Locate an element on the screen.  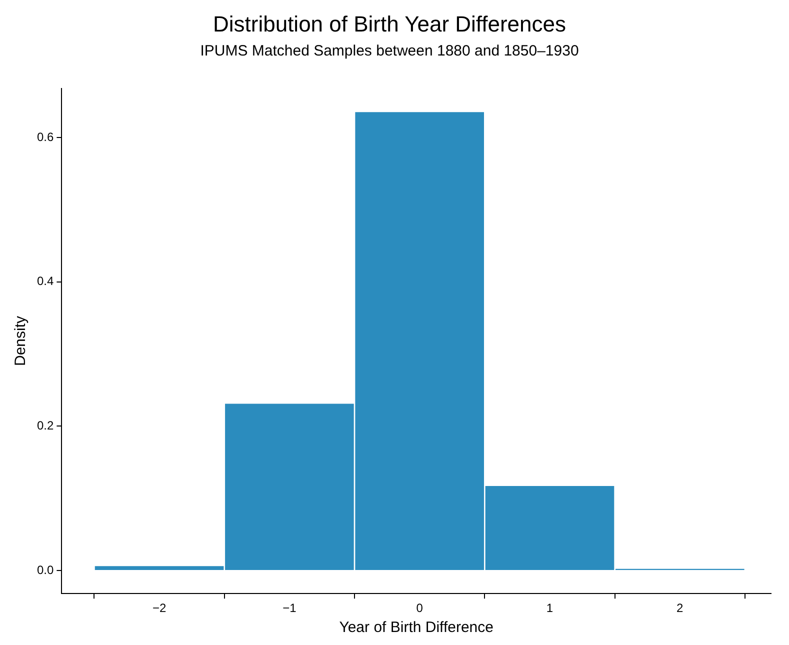
y-tick-label: 0.6 is located at coordinates (45, 137).